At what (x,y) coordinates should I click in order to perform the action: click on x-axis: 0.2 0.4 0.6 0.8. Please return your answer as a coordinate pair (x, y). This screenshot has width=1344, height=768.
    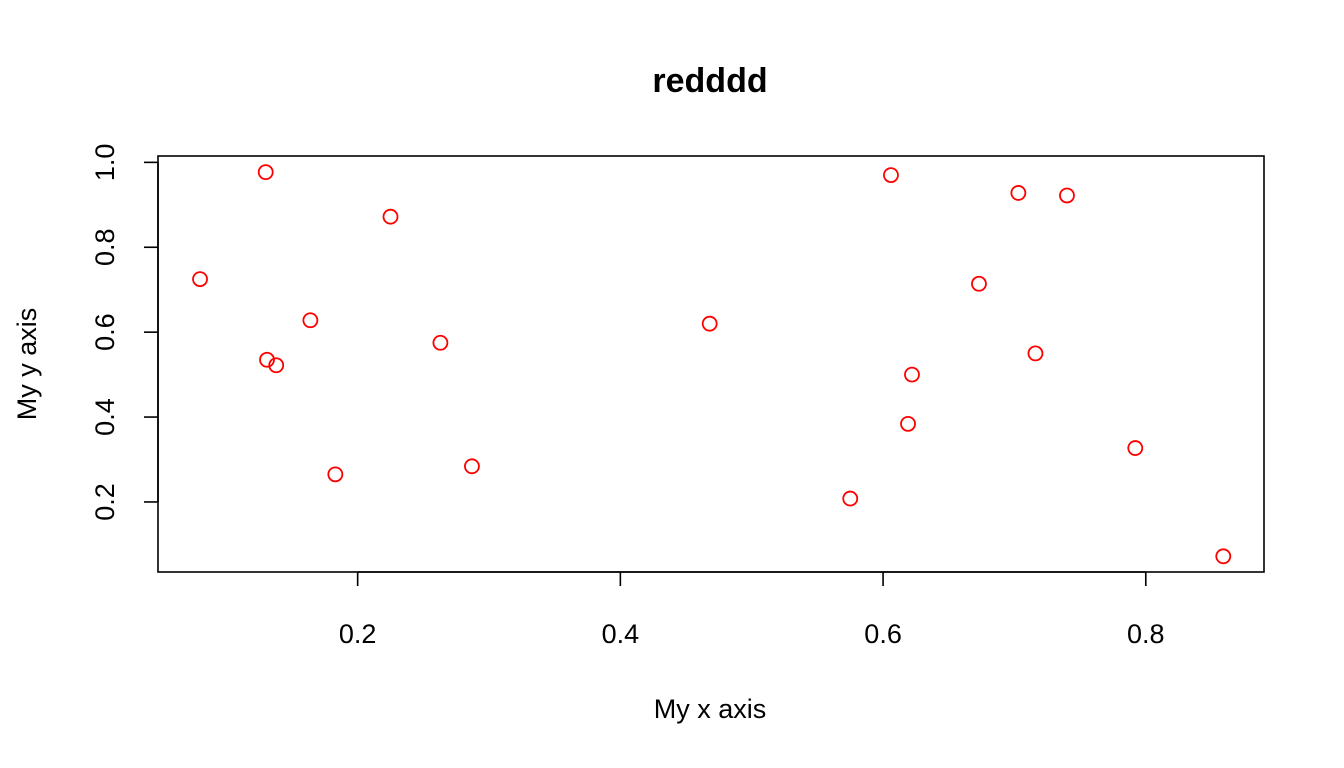
    Looking at the image, I should click on (752, 610).